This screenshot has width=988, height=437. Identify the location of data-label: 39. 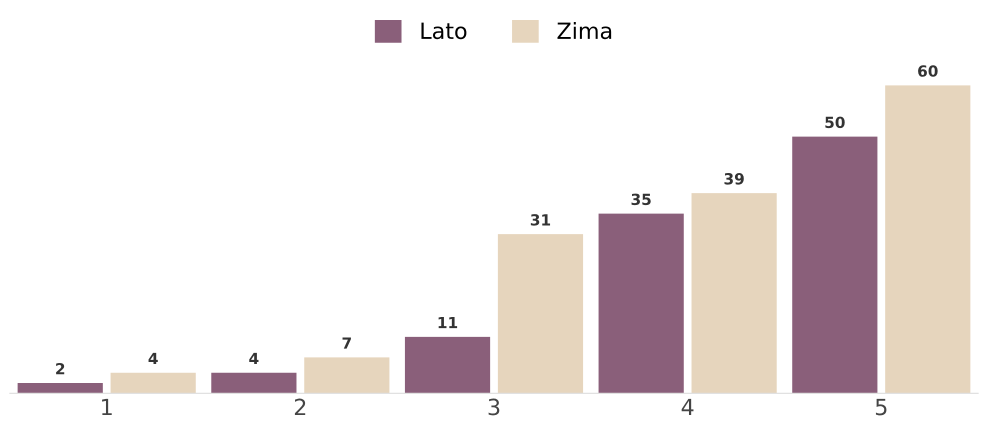
(734, 179).